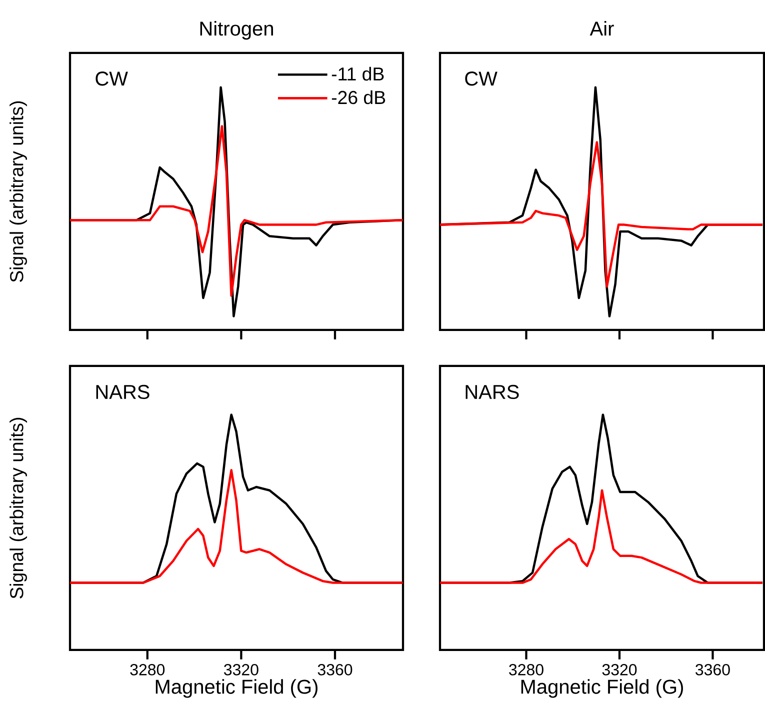 Image resolution: width=765 pixels, height=725 pixels. What do you see at coordinates (602, 28) in the screenshot?
I see `chart-title: Air` at bounding box center [602, 28].